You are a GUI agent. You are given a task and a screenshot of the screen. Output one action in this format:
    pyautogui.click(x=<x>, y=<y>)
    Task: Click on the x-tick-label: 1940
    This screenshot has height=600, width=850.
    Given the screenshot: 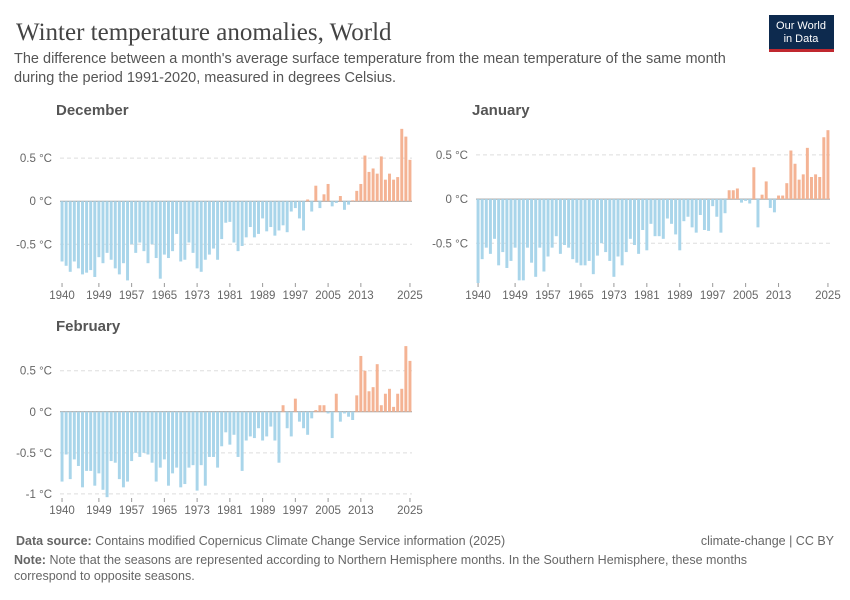 What is the action you would take?
    pyautogui.click(x=478, y=296)
    